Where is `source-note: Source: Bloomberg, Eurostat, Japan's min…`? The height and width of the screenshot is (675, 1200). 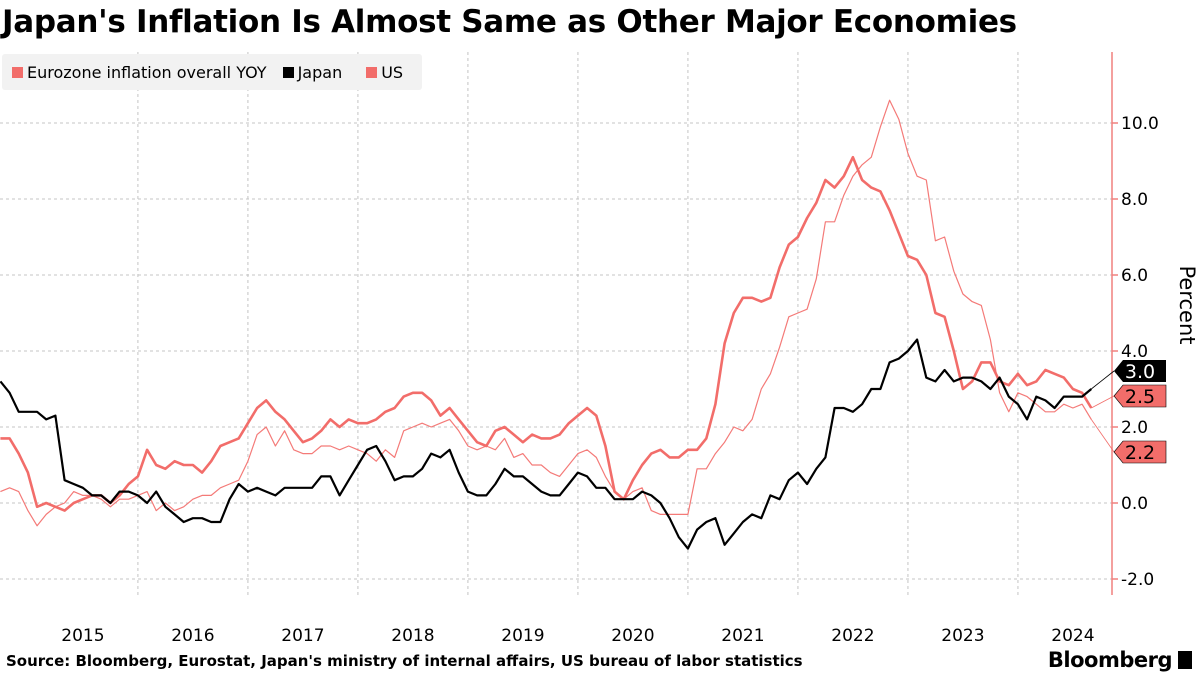
source-note: Source: Bloomberg, Eurostat, Japan's min… is located at coordinates (404, 661).